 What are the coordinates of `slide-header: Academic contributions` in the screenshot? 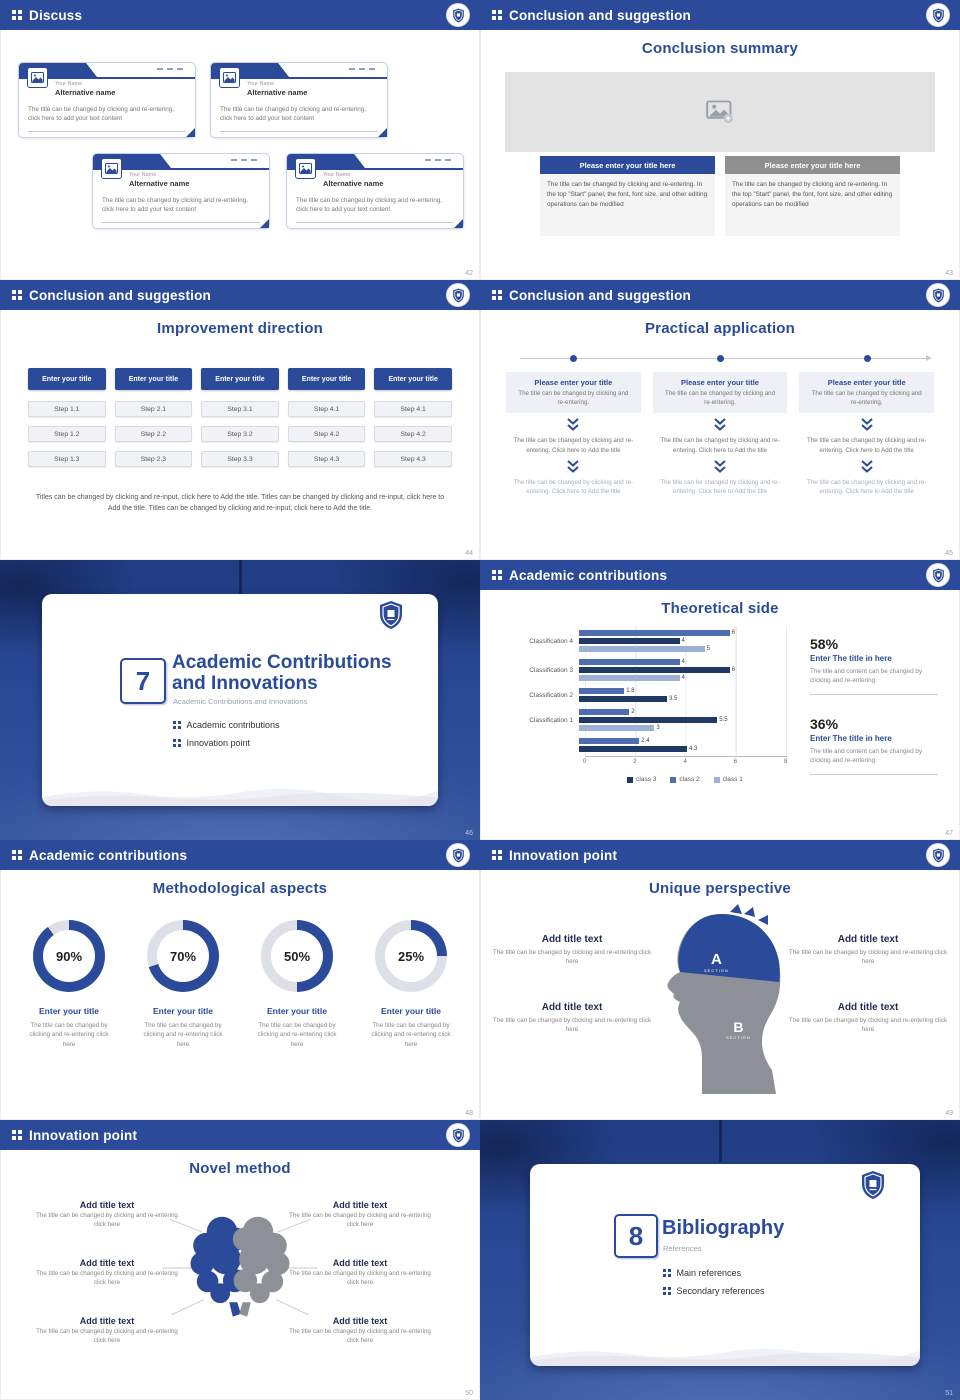 It's located at (720, 575).